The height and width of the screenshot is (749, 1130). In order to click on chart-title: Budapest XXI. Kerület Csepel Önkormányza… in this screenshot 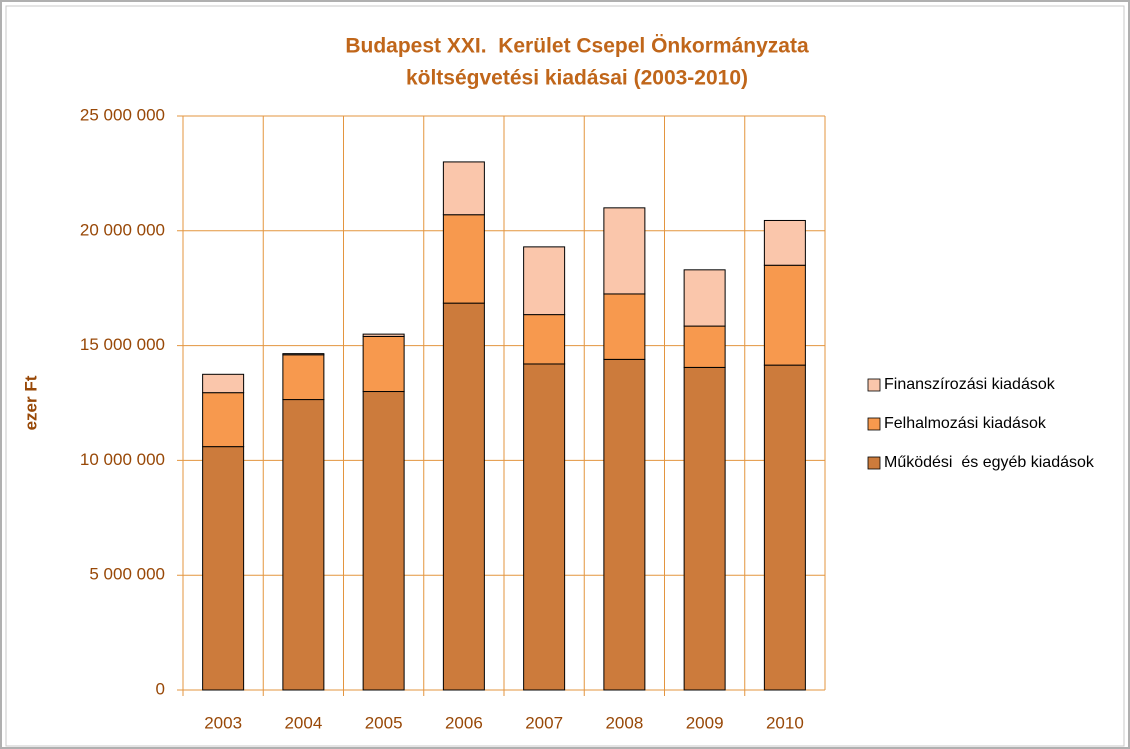, I will do `click(577, 46)`.